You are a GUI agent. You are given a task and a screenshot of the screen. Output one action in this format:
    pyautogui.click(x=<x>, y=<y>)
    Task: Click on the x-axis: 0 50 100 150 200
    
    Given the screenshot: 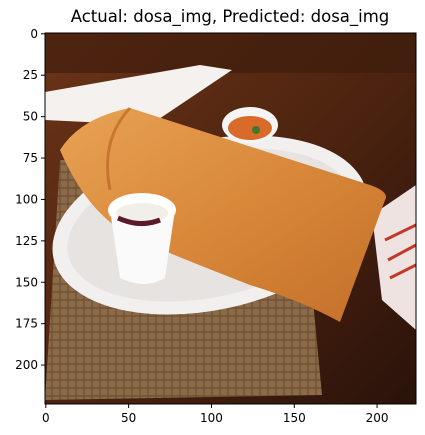 What is the action you would take?
    pyautogui.click(x=215, y=414)
    